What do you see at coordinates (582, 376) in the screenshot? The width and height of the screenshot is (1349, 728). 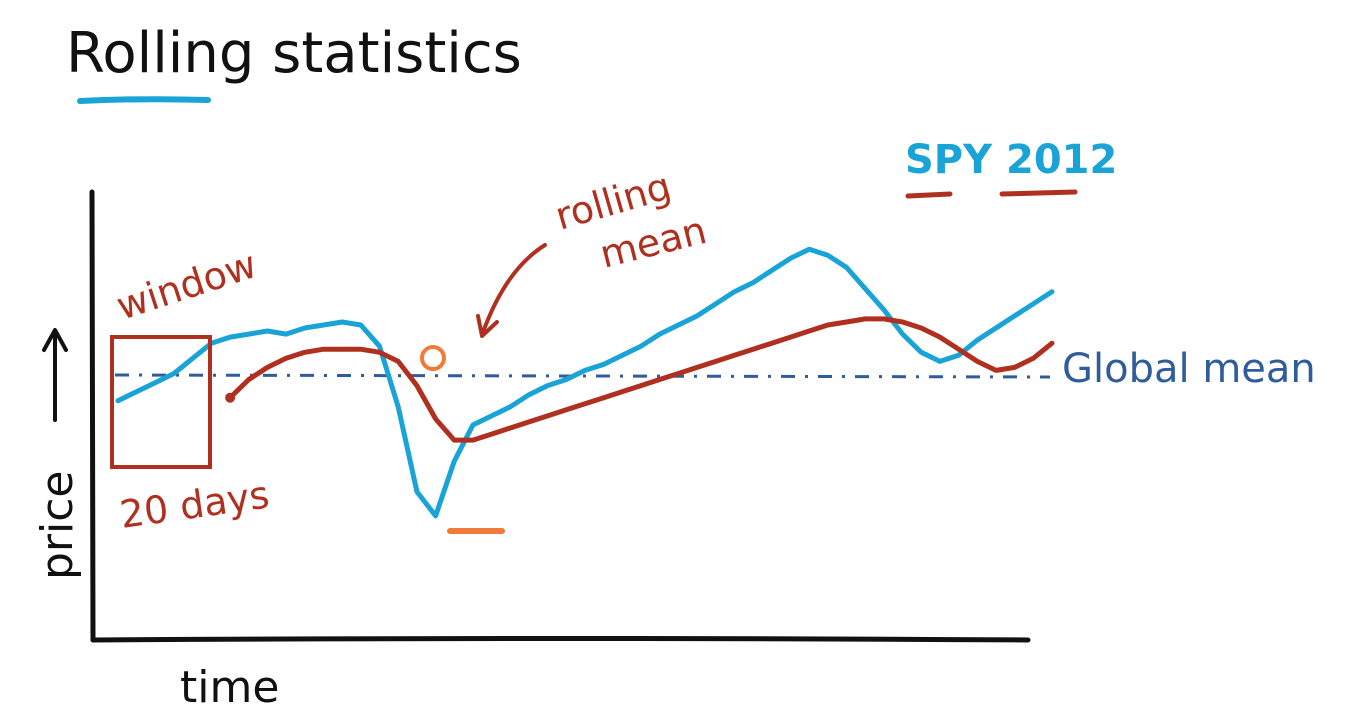 I see `global-mean-line` at bounding box center [582, 376].